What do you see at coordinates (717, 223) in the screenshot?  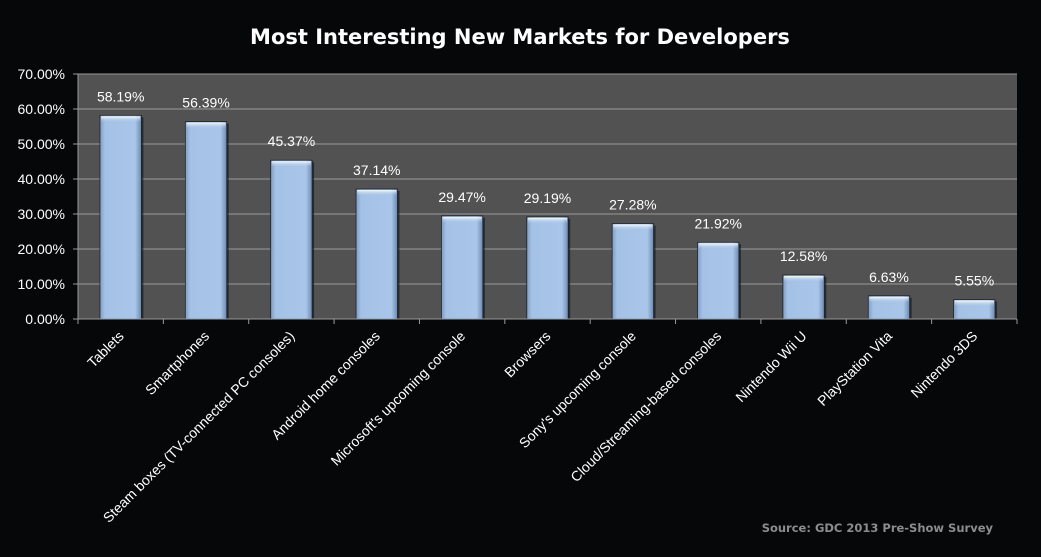 I see `value-label: 21.92%` at bounding box center [717, 223].